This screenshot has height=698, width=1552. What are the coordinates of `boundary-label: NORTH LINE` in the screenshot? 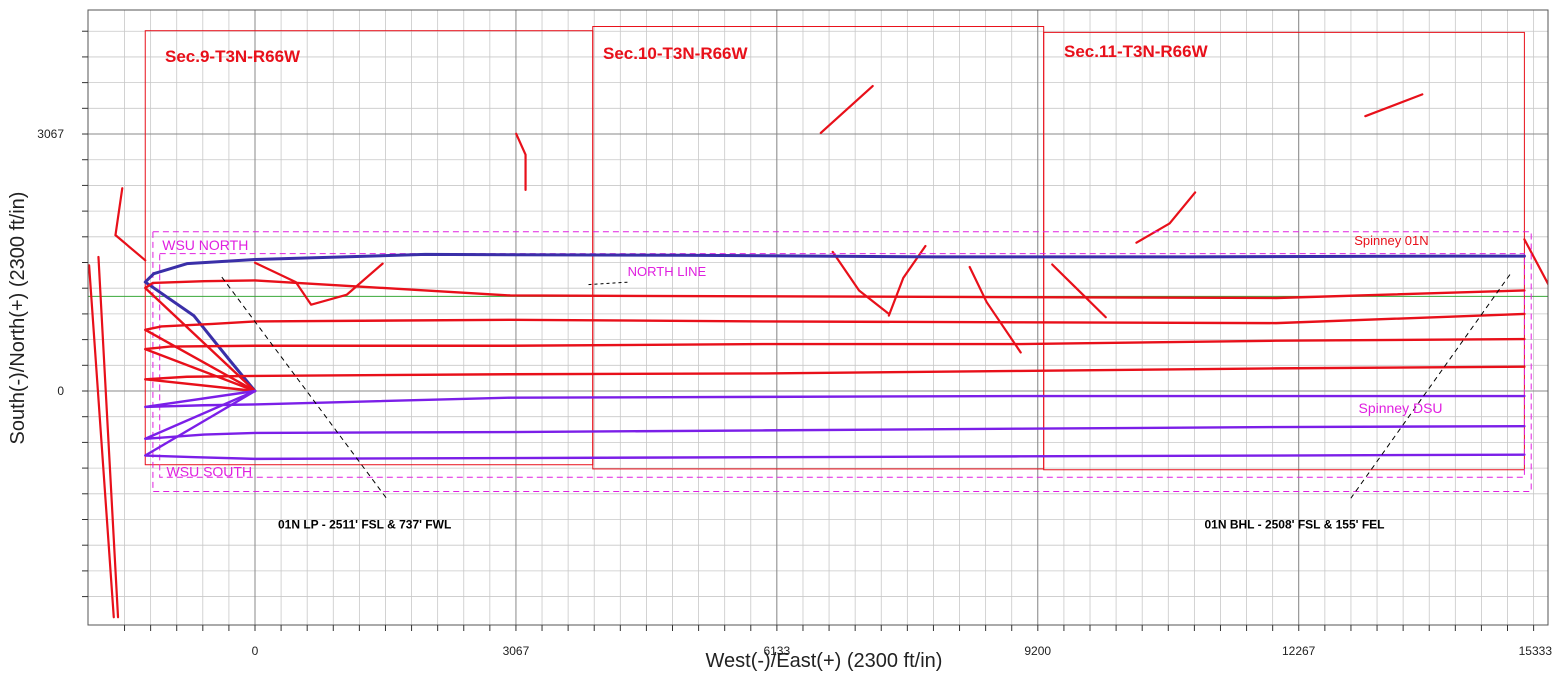 It's located at (667, 271).